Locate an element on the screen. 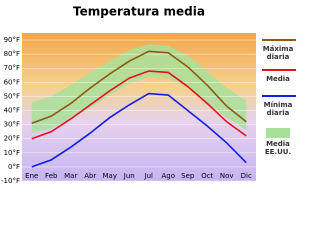  x-tick-label: Mar is located at coordinates (70, 176).